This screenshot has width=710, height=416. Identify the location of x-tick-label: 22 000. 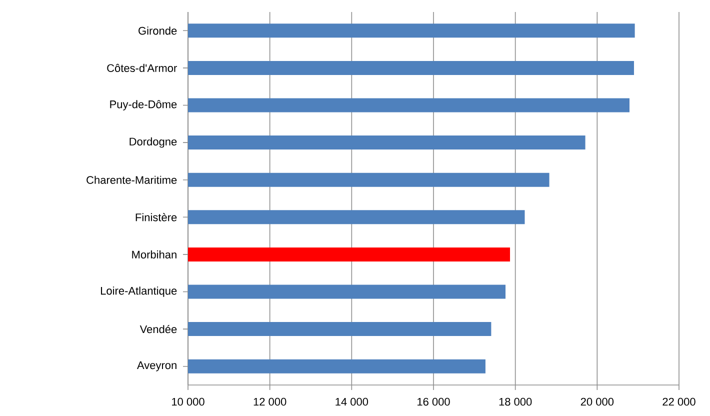
(679, 402).